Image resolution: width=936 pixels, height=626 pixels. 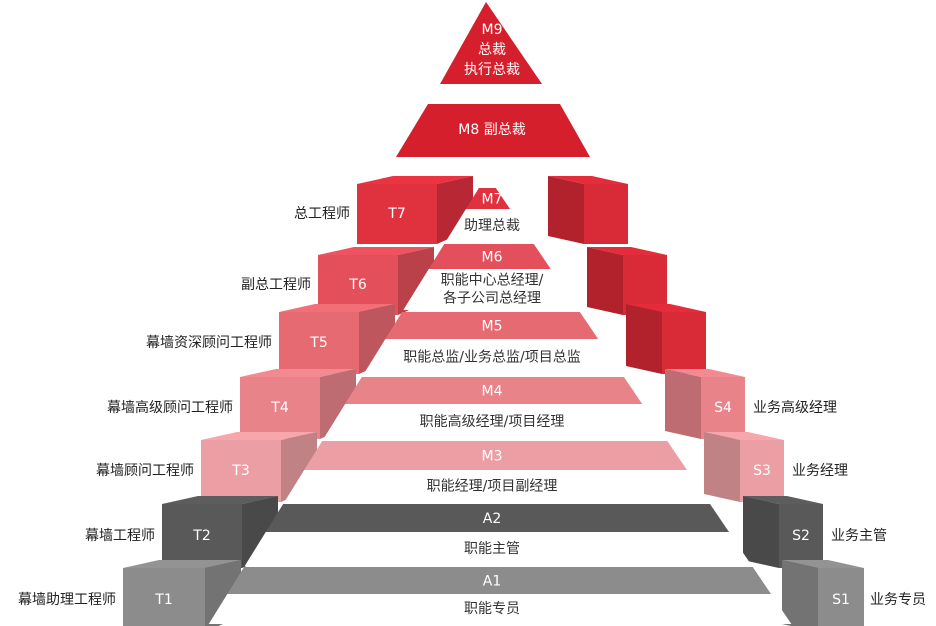 I want to click on right-block-3-top, so click(x=666, y=308).